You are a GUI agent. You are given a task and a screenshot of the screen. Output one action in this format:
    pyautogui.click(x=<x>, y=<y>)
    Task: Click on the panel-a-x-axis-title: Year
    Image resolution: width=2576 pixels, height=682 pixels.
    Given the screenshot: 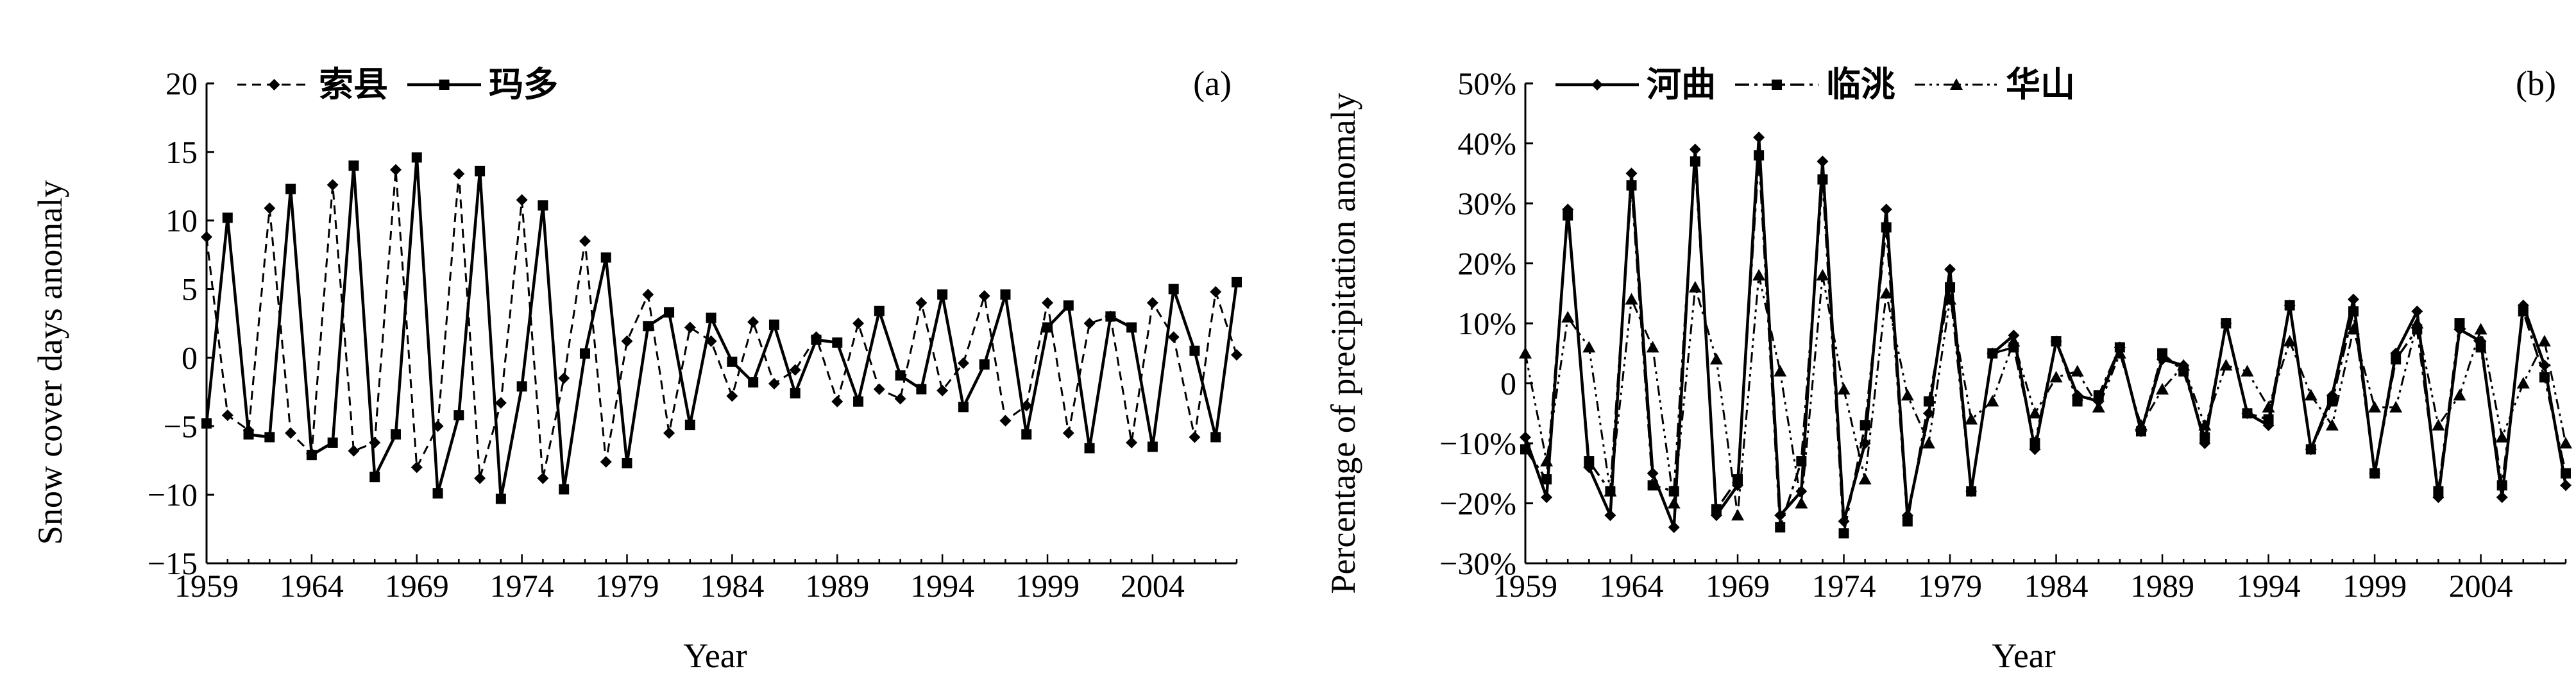 What is the action you would take?
    pyautogui.click(x=715, y=655)
    